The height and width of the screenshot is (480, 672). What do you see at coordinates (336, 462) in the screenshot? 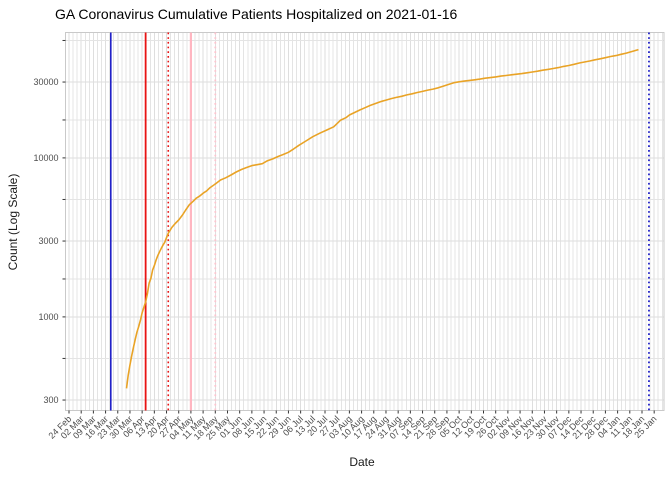
I see `x-axis-title: Date` at bounding box center [336, 462].